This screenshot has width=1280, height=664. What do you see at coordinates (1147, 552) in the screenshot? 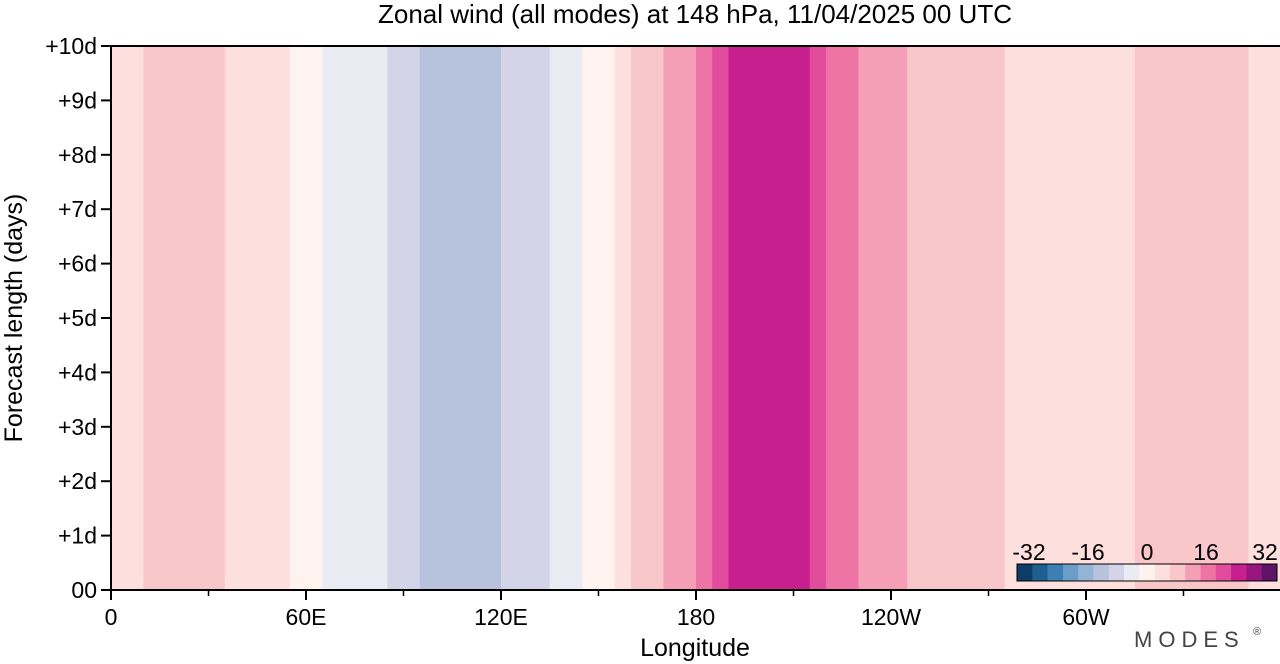
I see `colorbar-tick-label: 0` at bounding box center [1147, 552].